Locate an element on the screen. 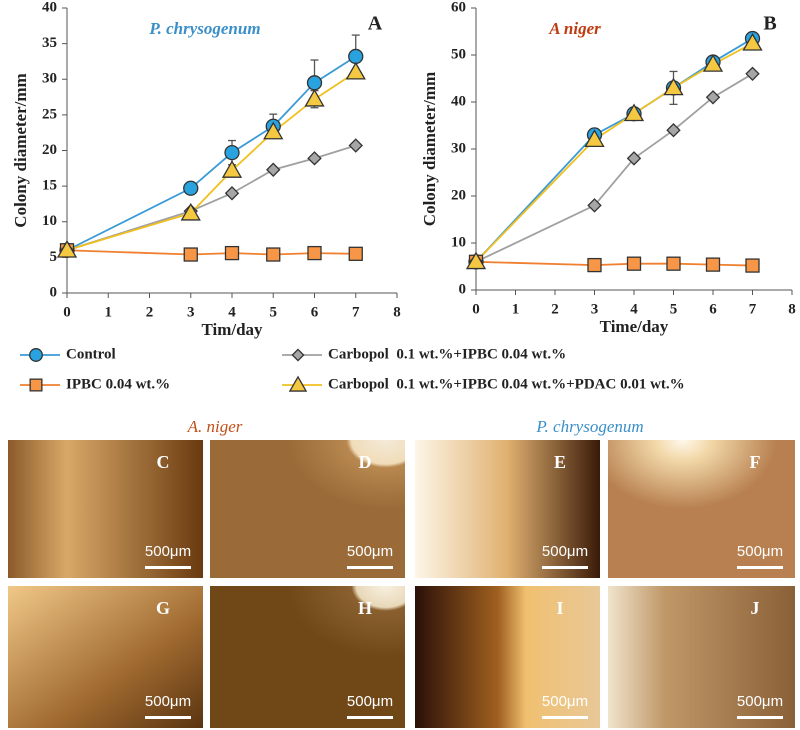 This screenshot has height=730, width=800. legend-label: Control is located at coordinates (91, 354).